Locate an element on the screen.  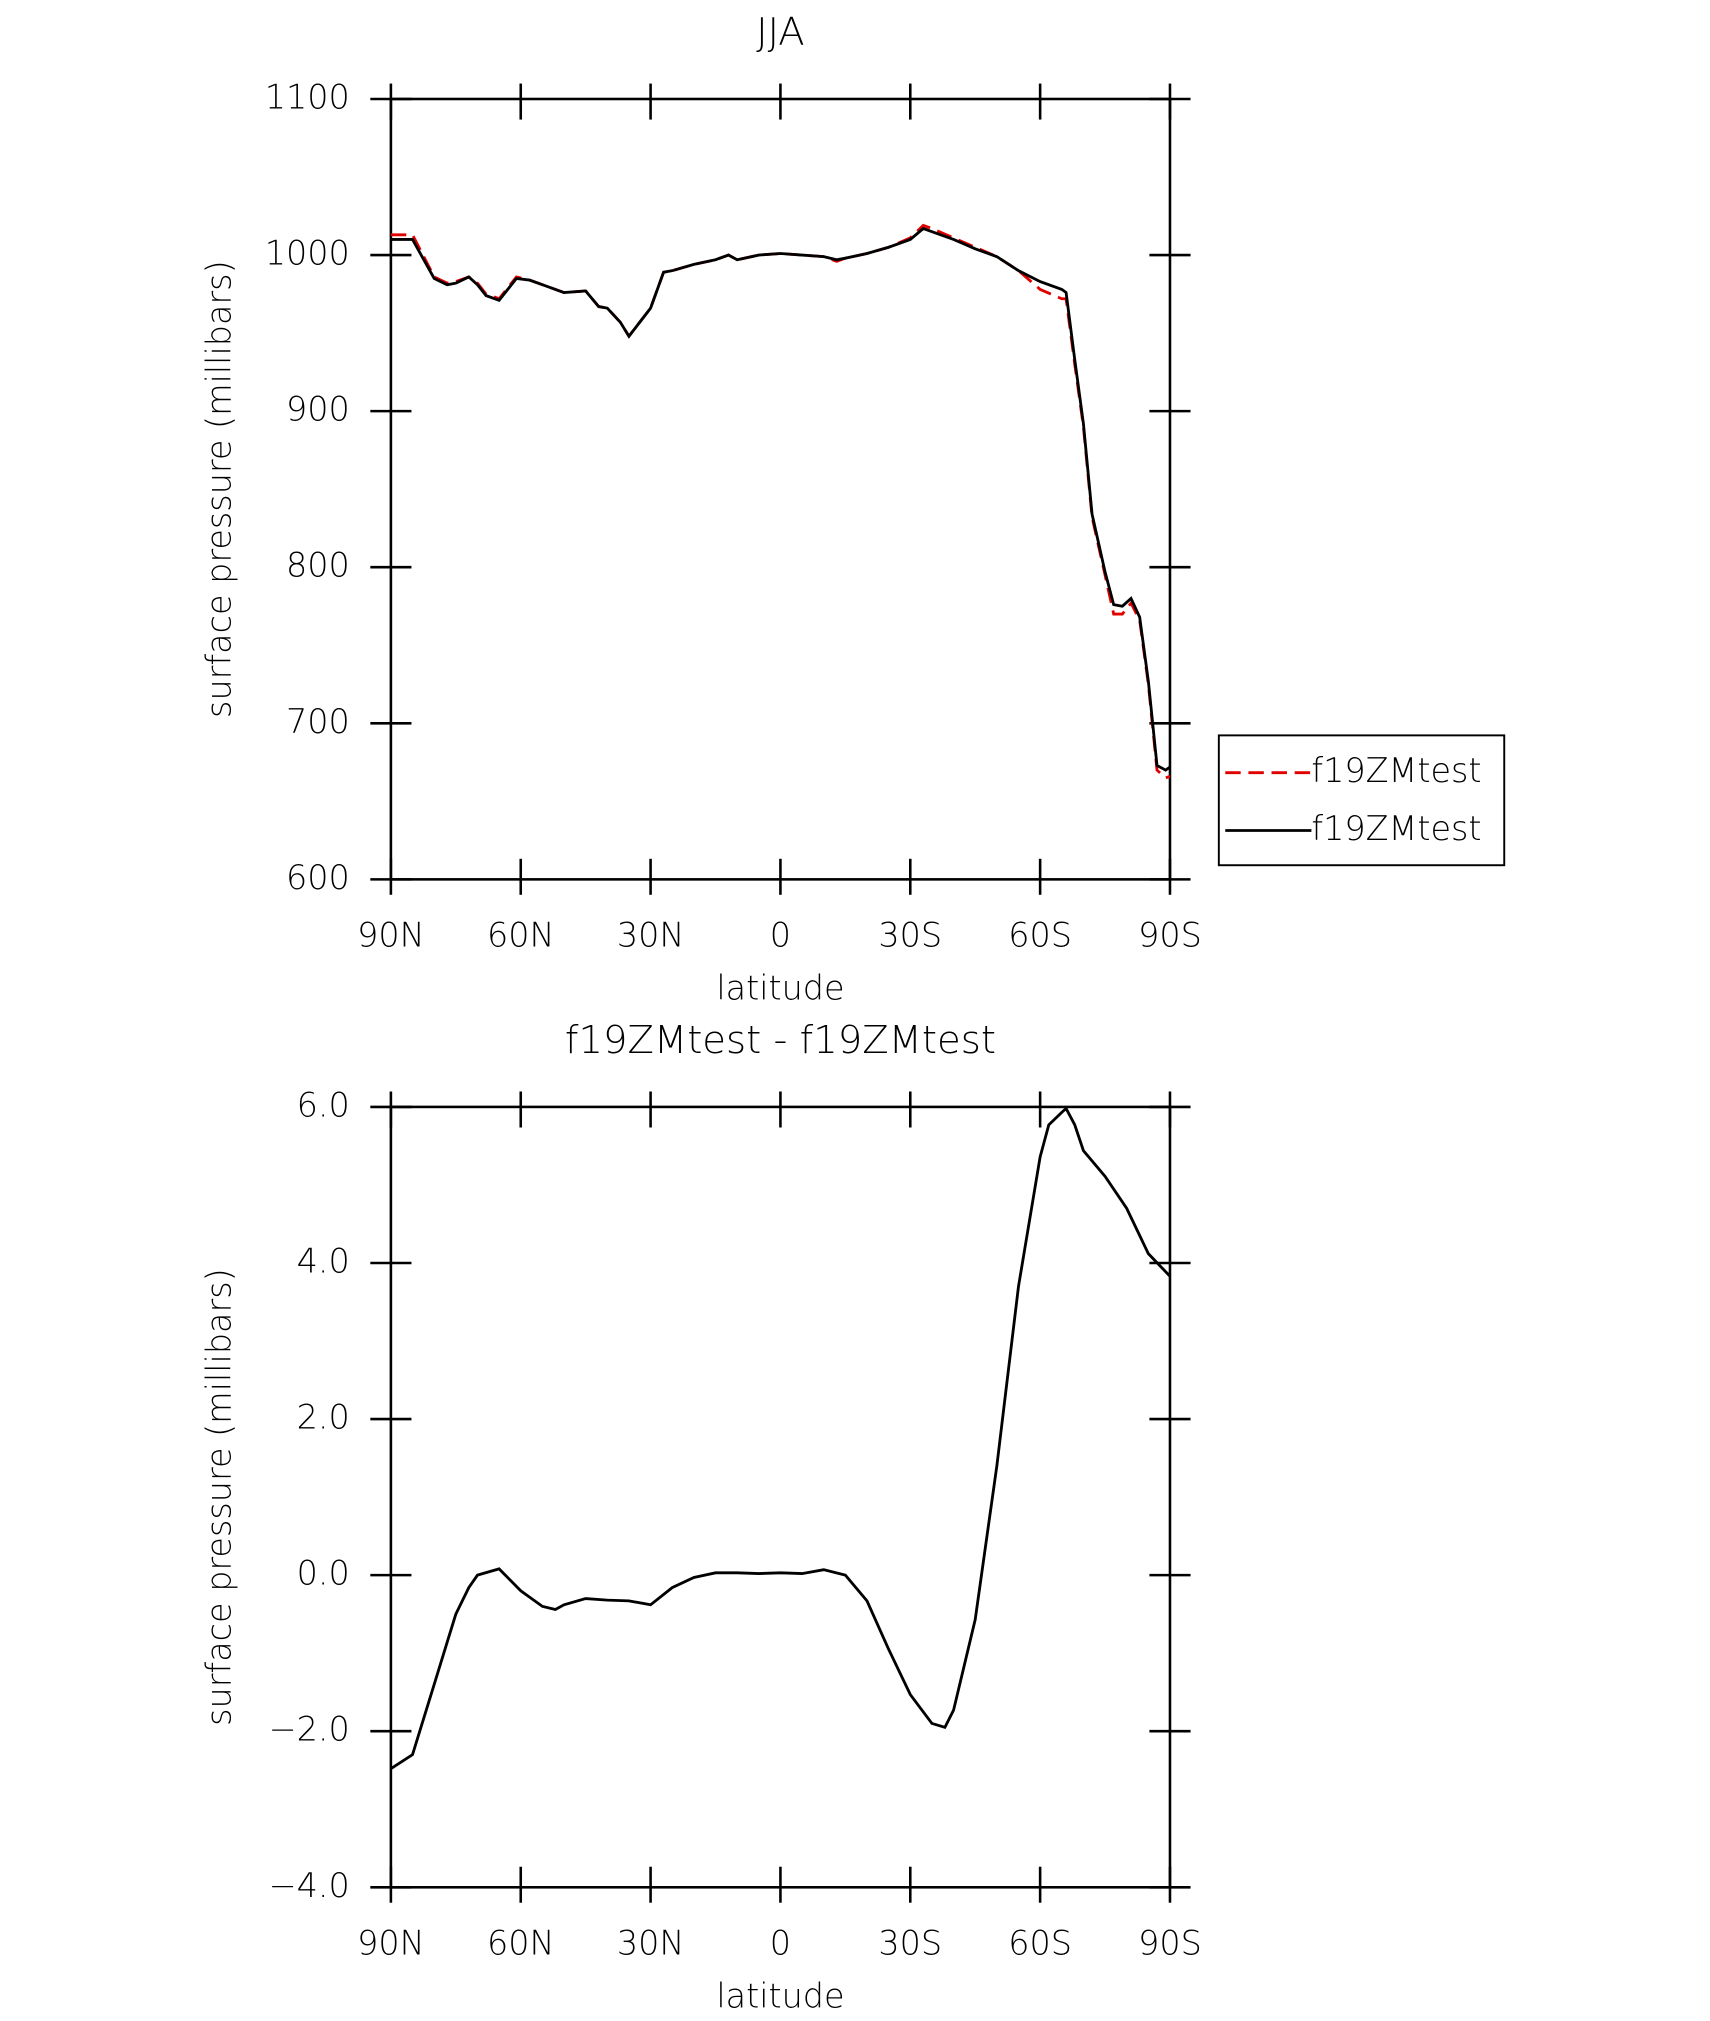
y-tick-label: 1000 is located at coordinates (307, 253).